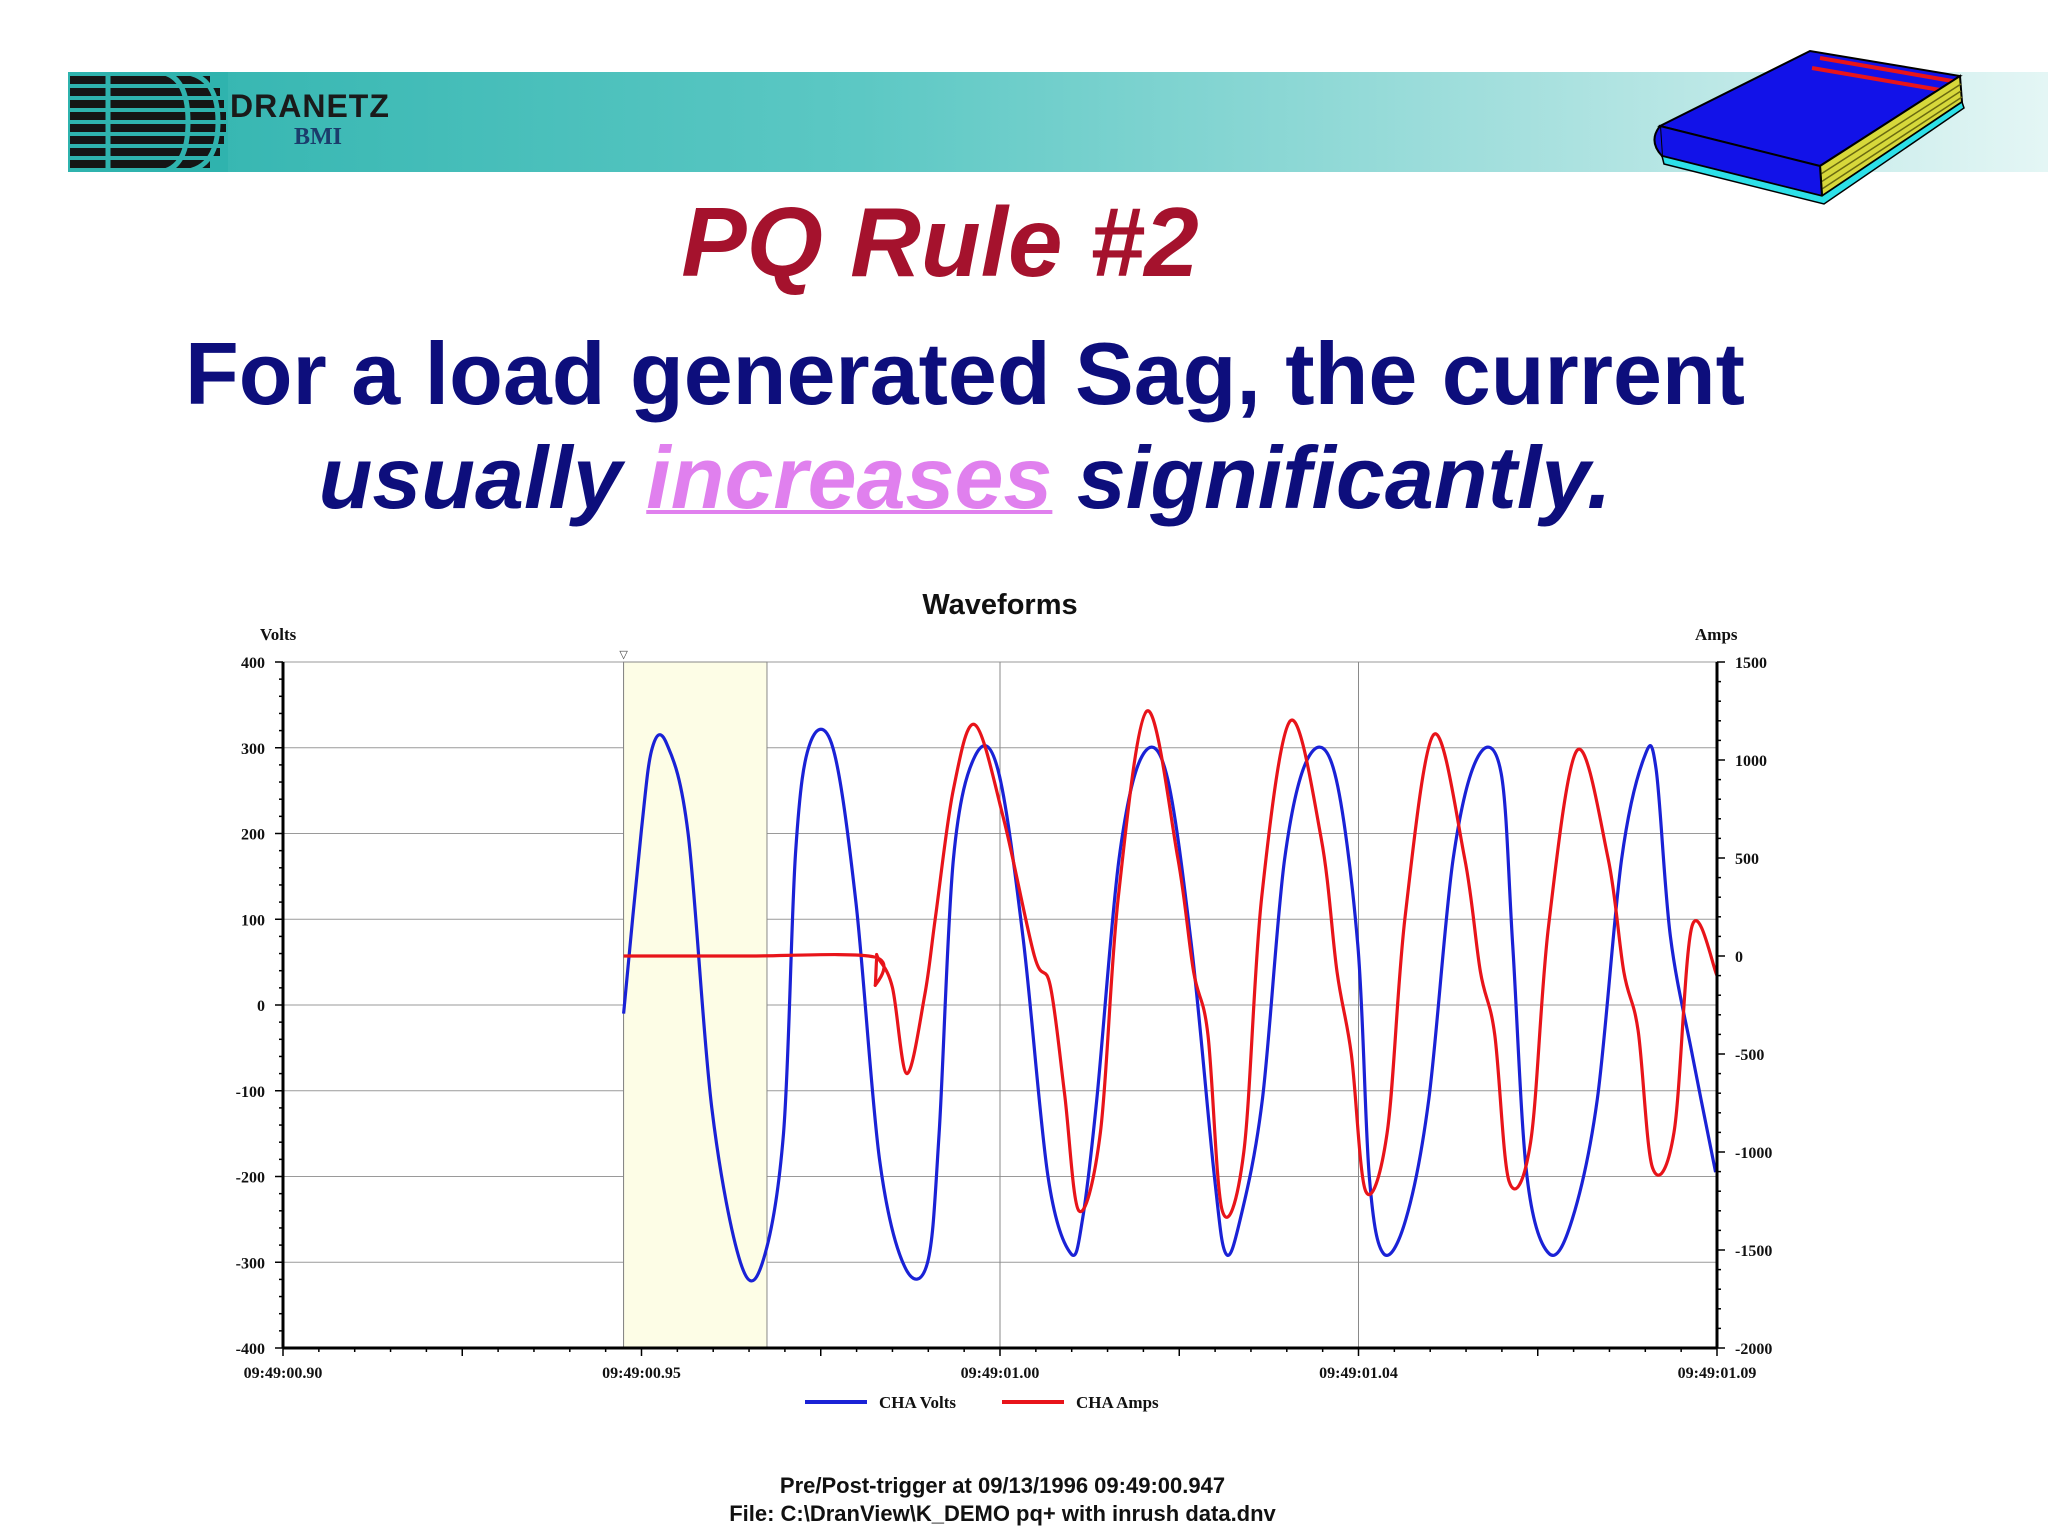 The image size is (2048, 1536). I want to click on y-right-label: Amps, so click(1716, 634).